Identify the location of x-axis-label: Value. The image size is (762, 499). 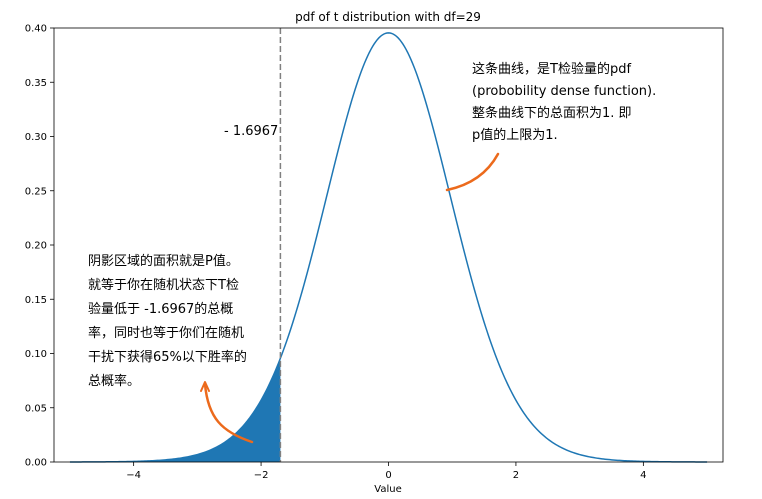
(387, 489).